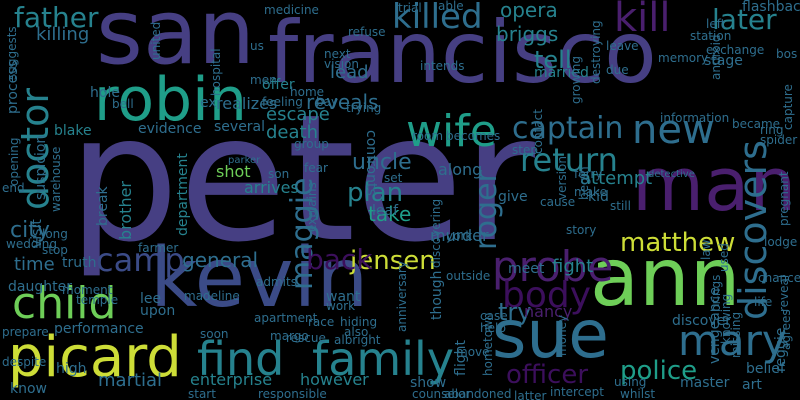 This screenshot has width=800, height=400. I want to click on cloud-word: time, so click(34, 264).